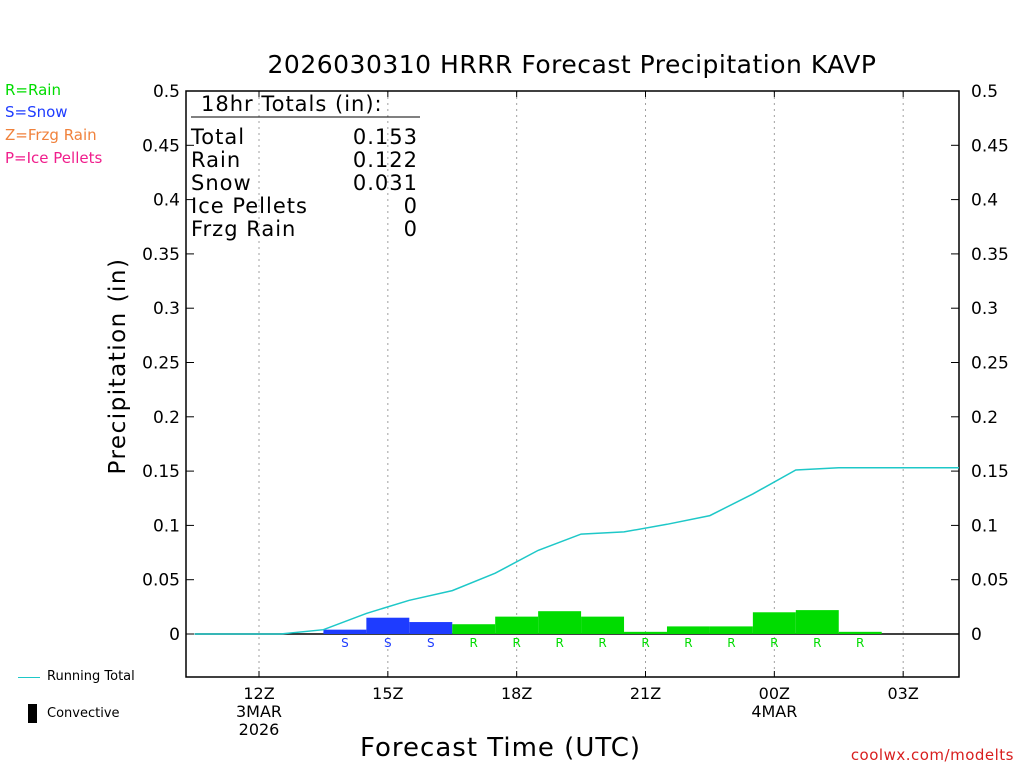 The image size is (1024, 768). I want to click on totals-label: Frzg Rain, so click(243, 229).